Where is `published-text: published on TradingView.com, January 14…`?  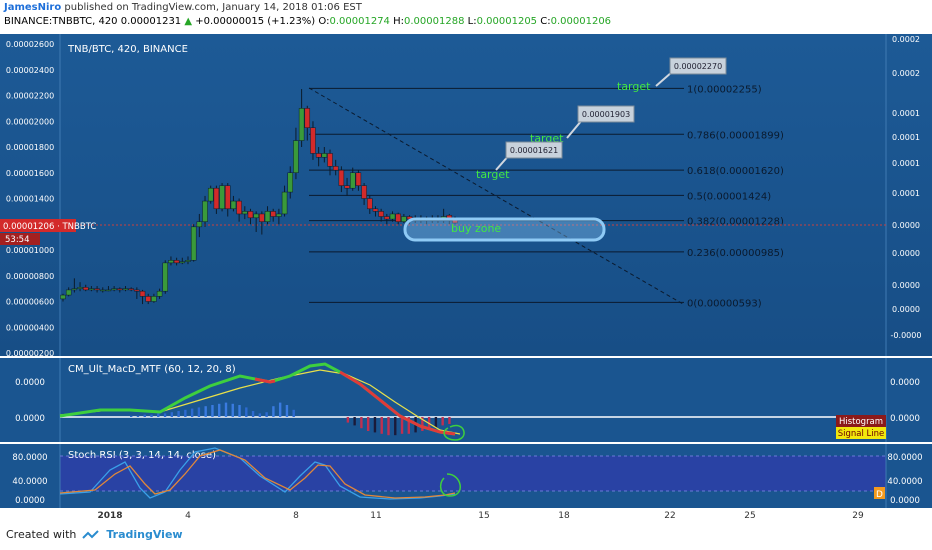 published-text: published on TradingView.com, January 14… is located at coordinates (213, 7).